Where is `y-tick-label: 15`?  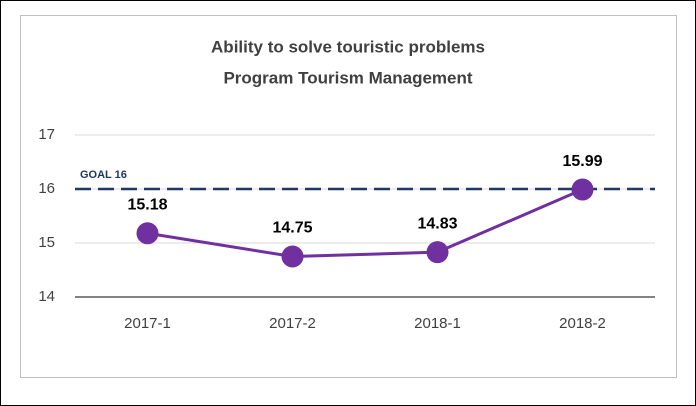 y-tick-label: 15 is located at coordinates (46, 242).